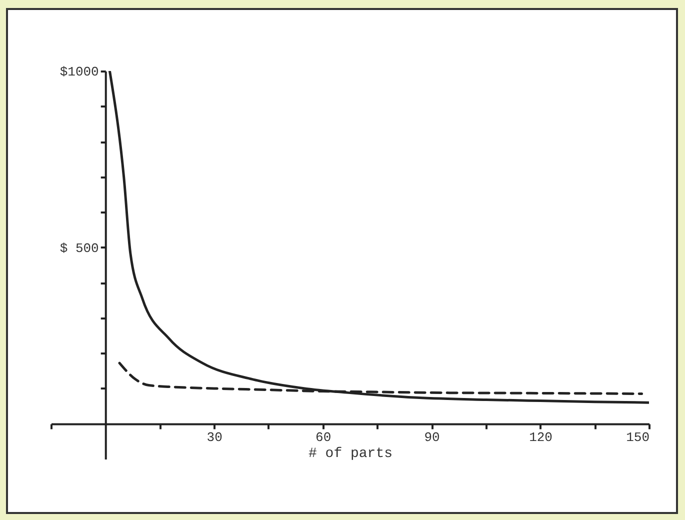  I want to click on x-tick-label: 90, so click(432, 438).